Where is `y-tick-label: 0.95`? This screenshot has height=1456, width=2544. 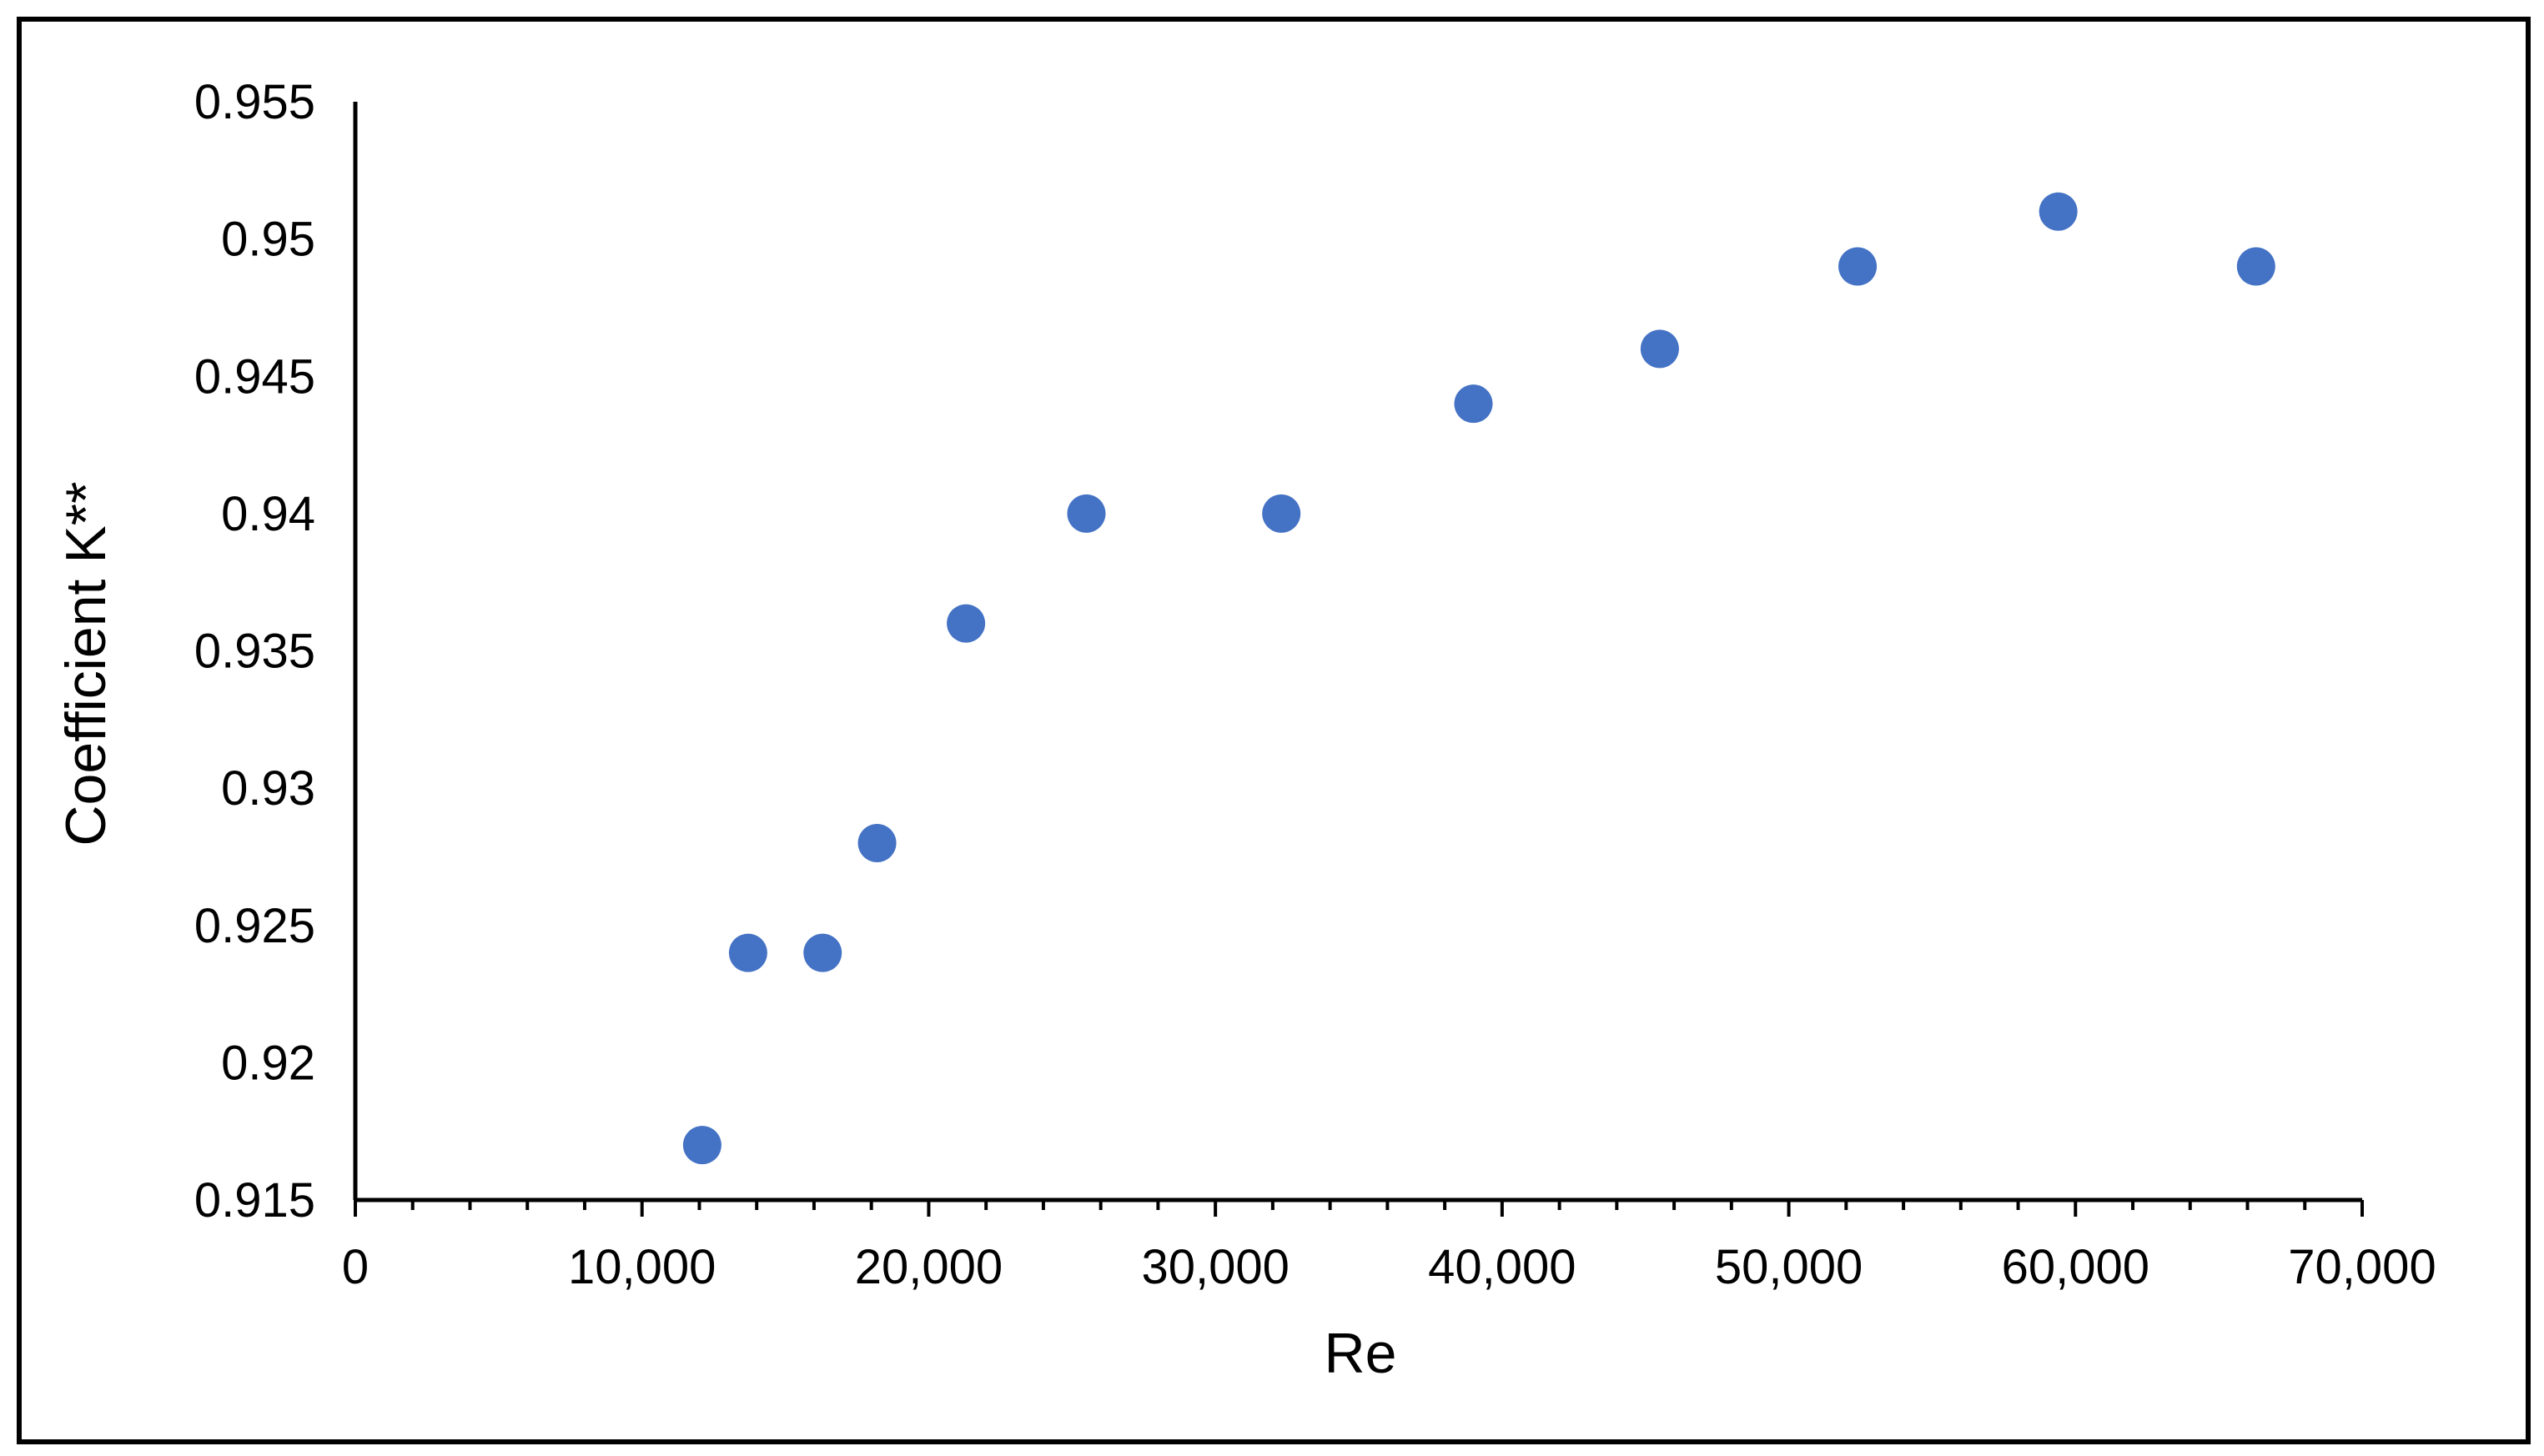 y-tick-label: 0.95 is located at coordinates (268, 240).